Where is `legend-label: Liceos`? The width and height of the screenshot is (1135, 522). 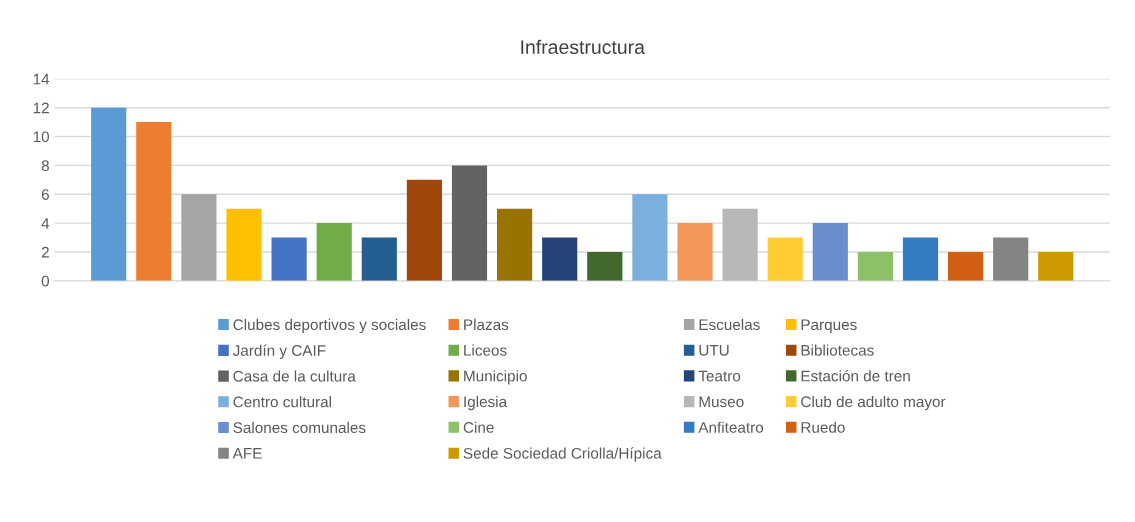 legend-label: Liceos is located at coordinates (485, 350).